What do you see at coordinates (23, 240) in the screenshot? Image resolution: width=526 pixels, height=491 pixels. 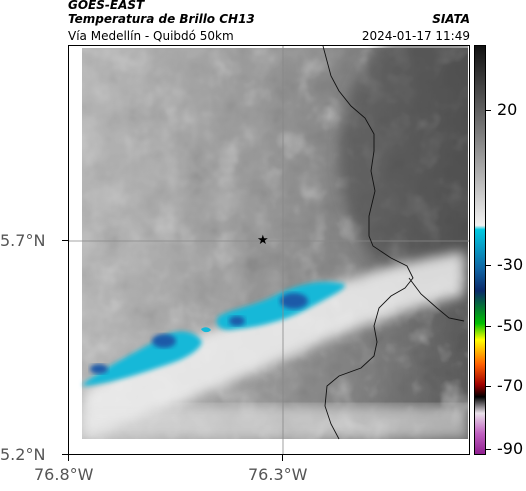 I see `y-label-5.7N: 5.7°N` at bounding box center [23, 240].